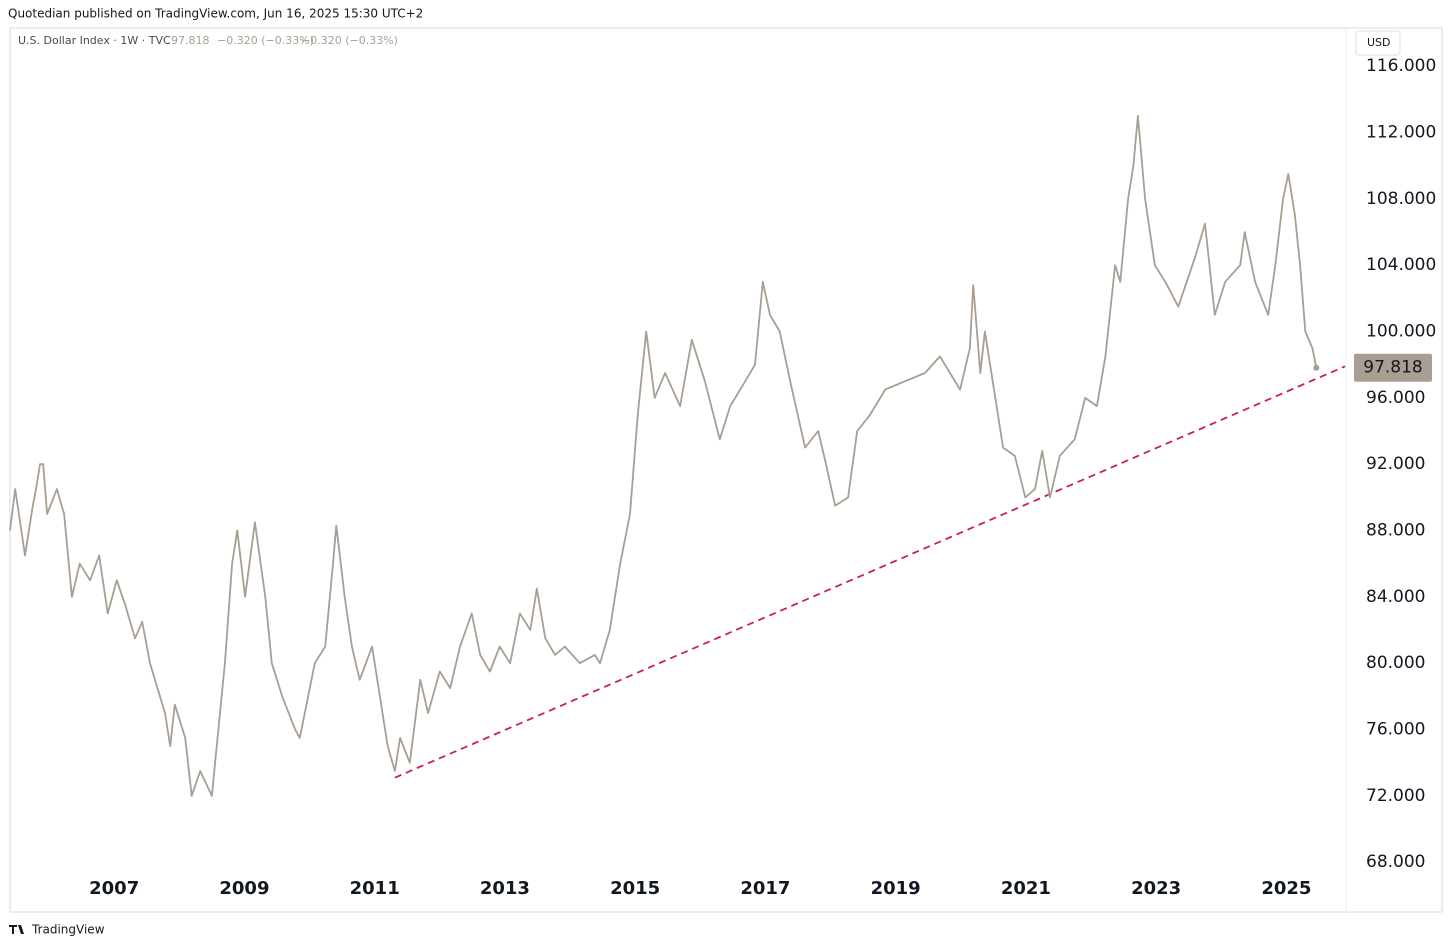  What do you see at coordinates (1401, 332) in the screenshot?
I see `y-tick-label: 100.000` at bounding box center [1401, 332].